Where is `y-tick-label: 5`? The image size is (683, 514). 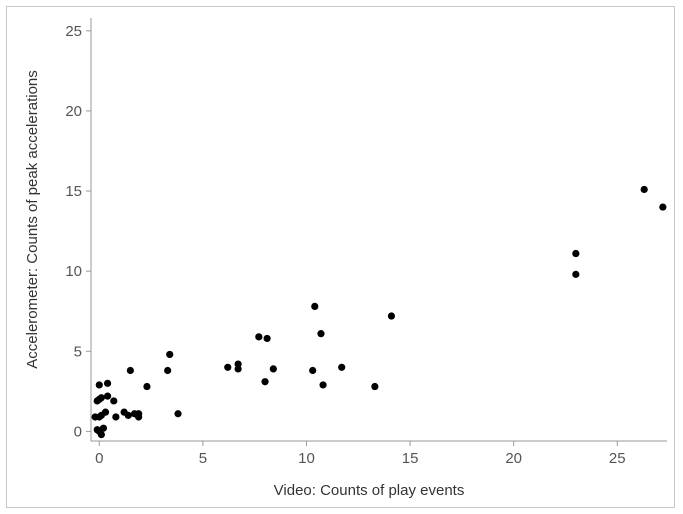 y-tick-label: 5 is located at coordinates (78, 351).